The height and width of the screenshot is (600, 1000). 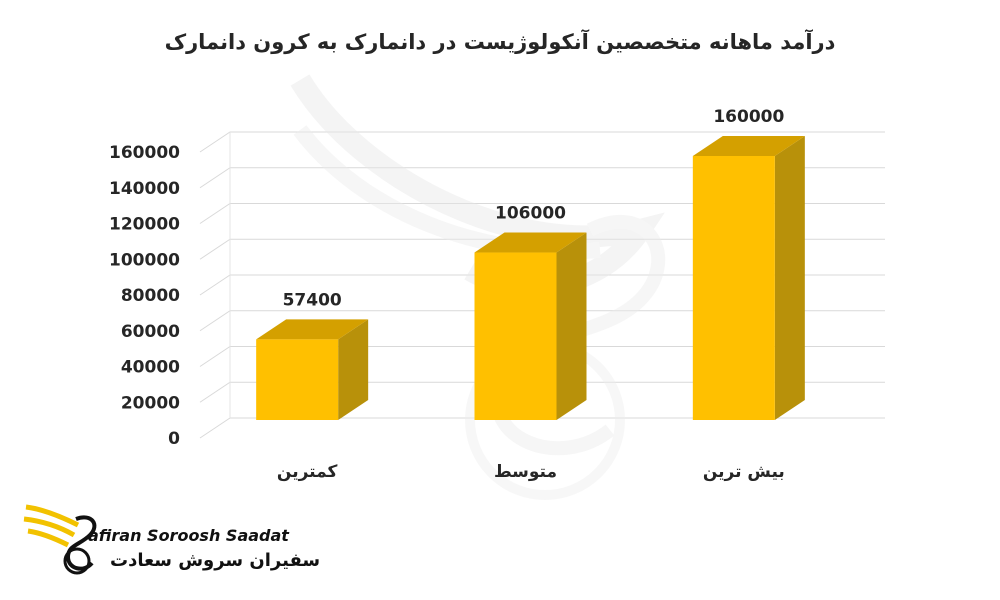 What do you see at coordinates (525, 472) in the screenshot?
I see `x-tick-label: متوسط` at bounding box center [525, 472].